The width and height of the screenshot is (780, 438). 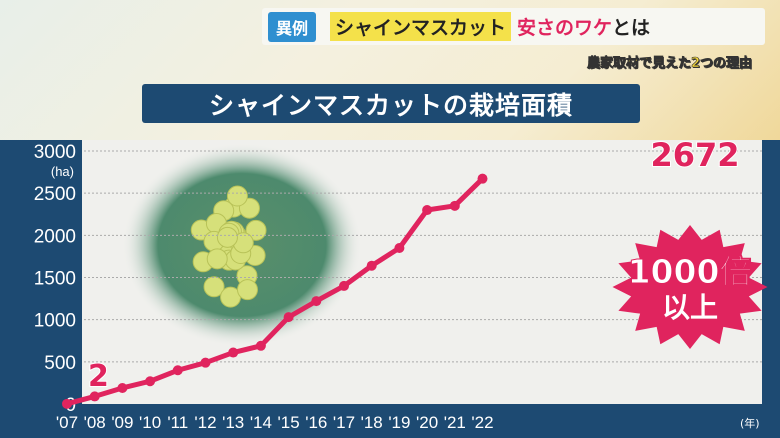 I want to click on x-tick-label: '08, so click(x=95, y=422).